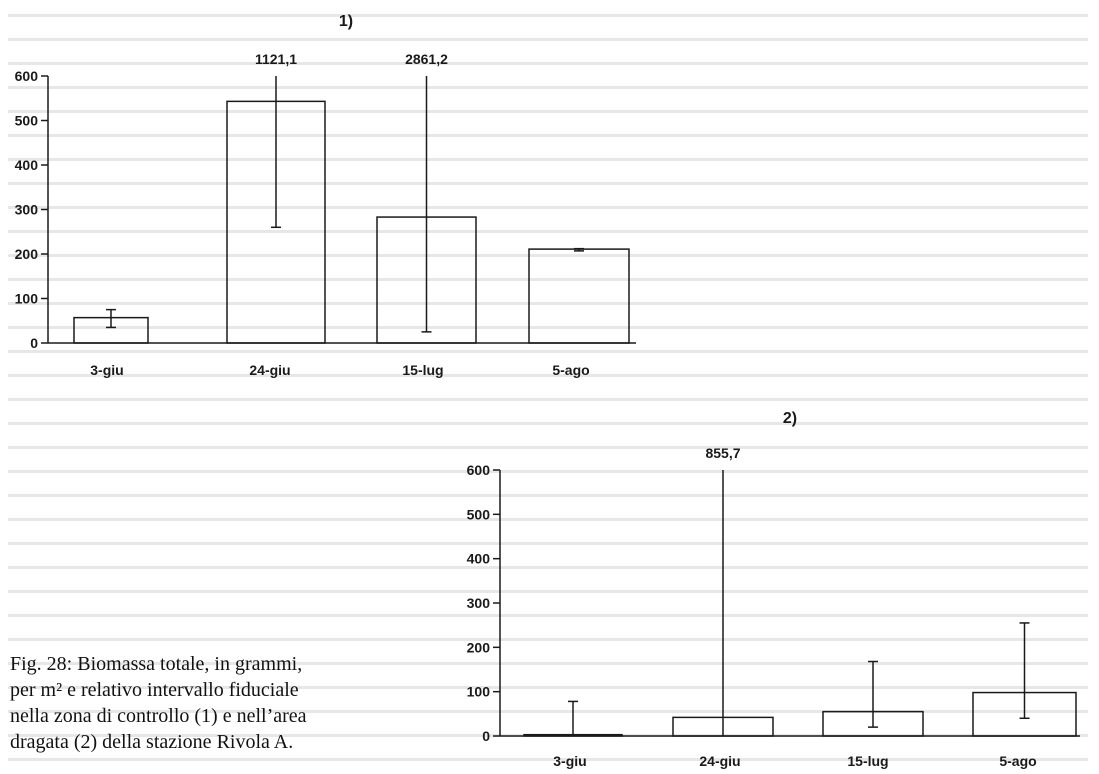  What do you see at coordinates (158, 716) in the screenshot?
I see `caption-line-3: nella zona di controllo (1) e nell’area` at bounding box center [158, 716].